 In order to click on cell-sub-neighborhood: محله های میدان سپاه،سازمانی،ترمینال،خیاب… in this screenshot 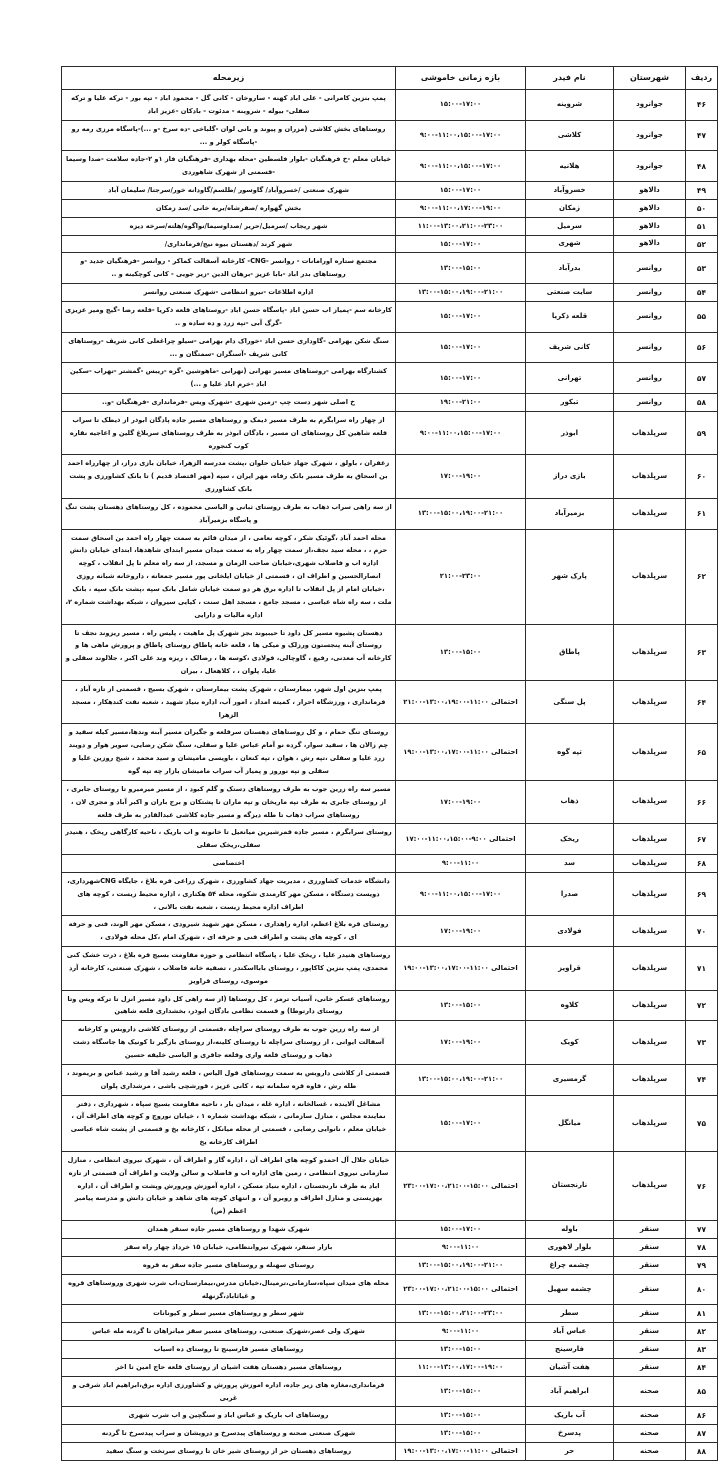, I will do `click(228, 1289)`.